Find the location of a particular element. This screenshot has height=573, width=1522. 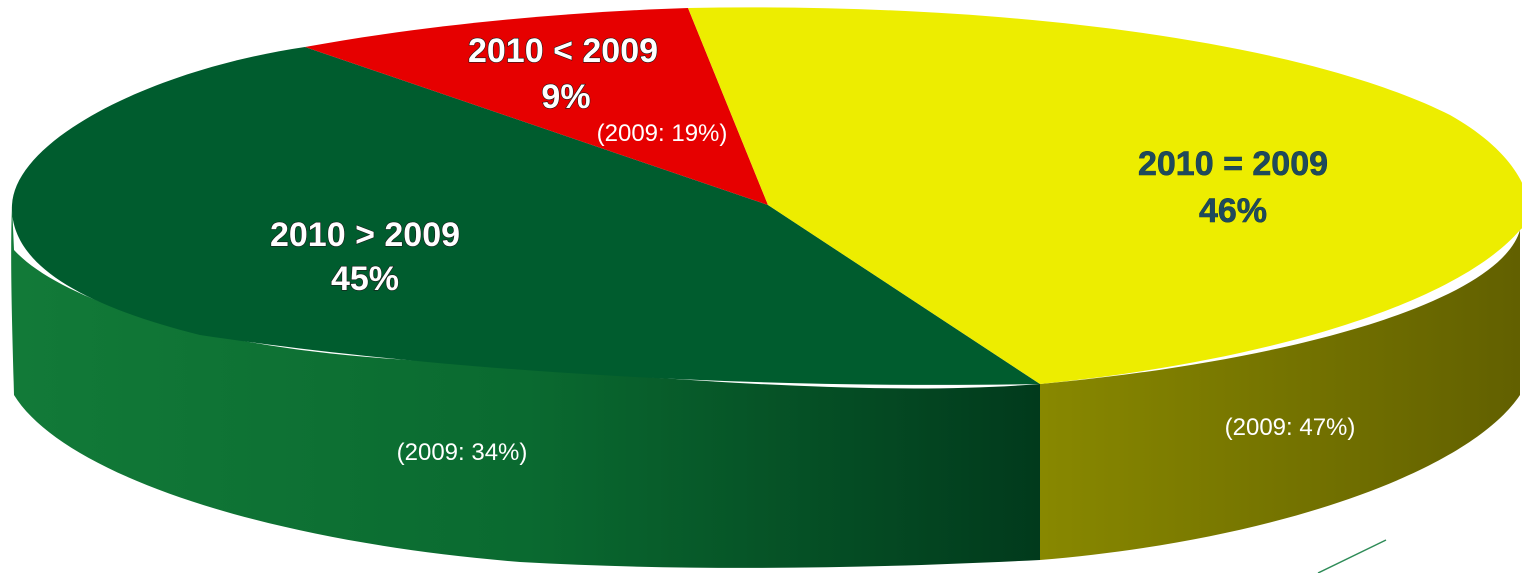

slice-category-label: 2010 < 2009 is located at coordinates (563, 51).